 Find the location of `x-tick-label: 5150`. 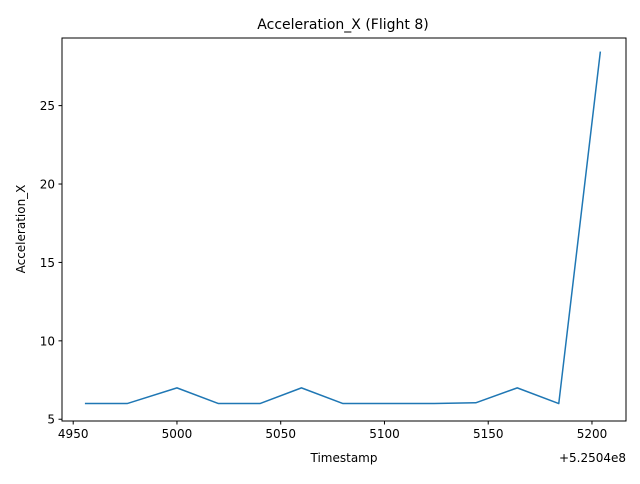

x-tick-label: 5150 is located at coordinates (488, 434).